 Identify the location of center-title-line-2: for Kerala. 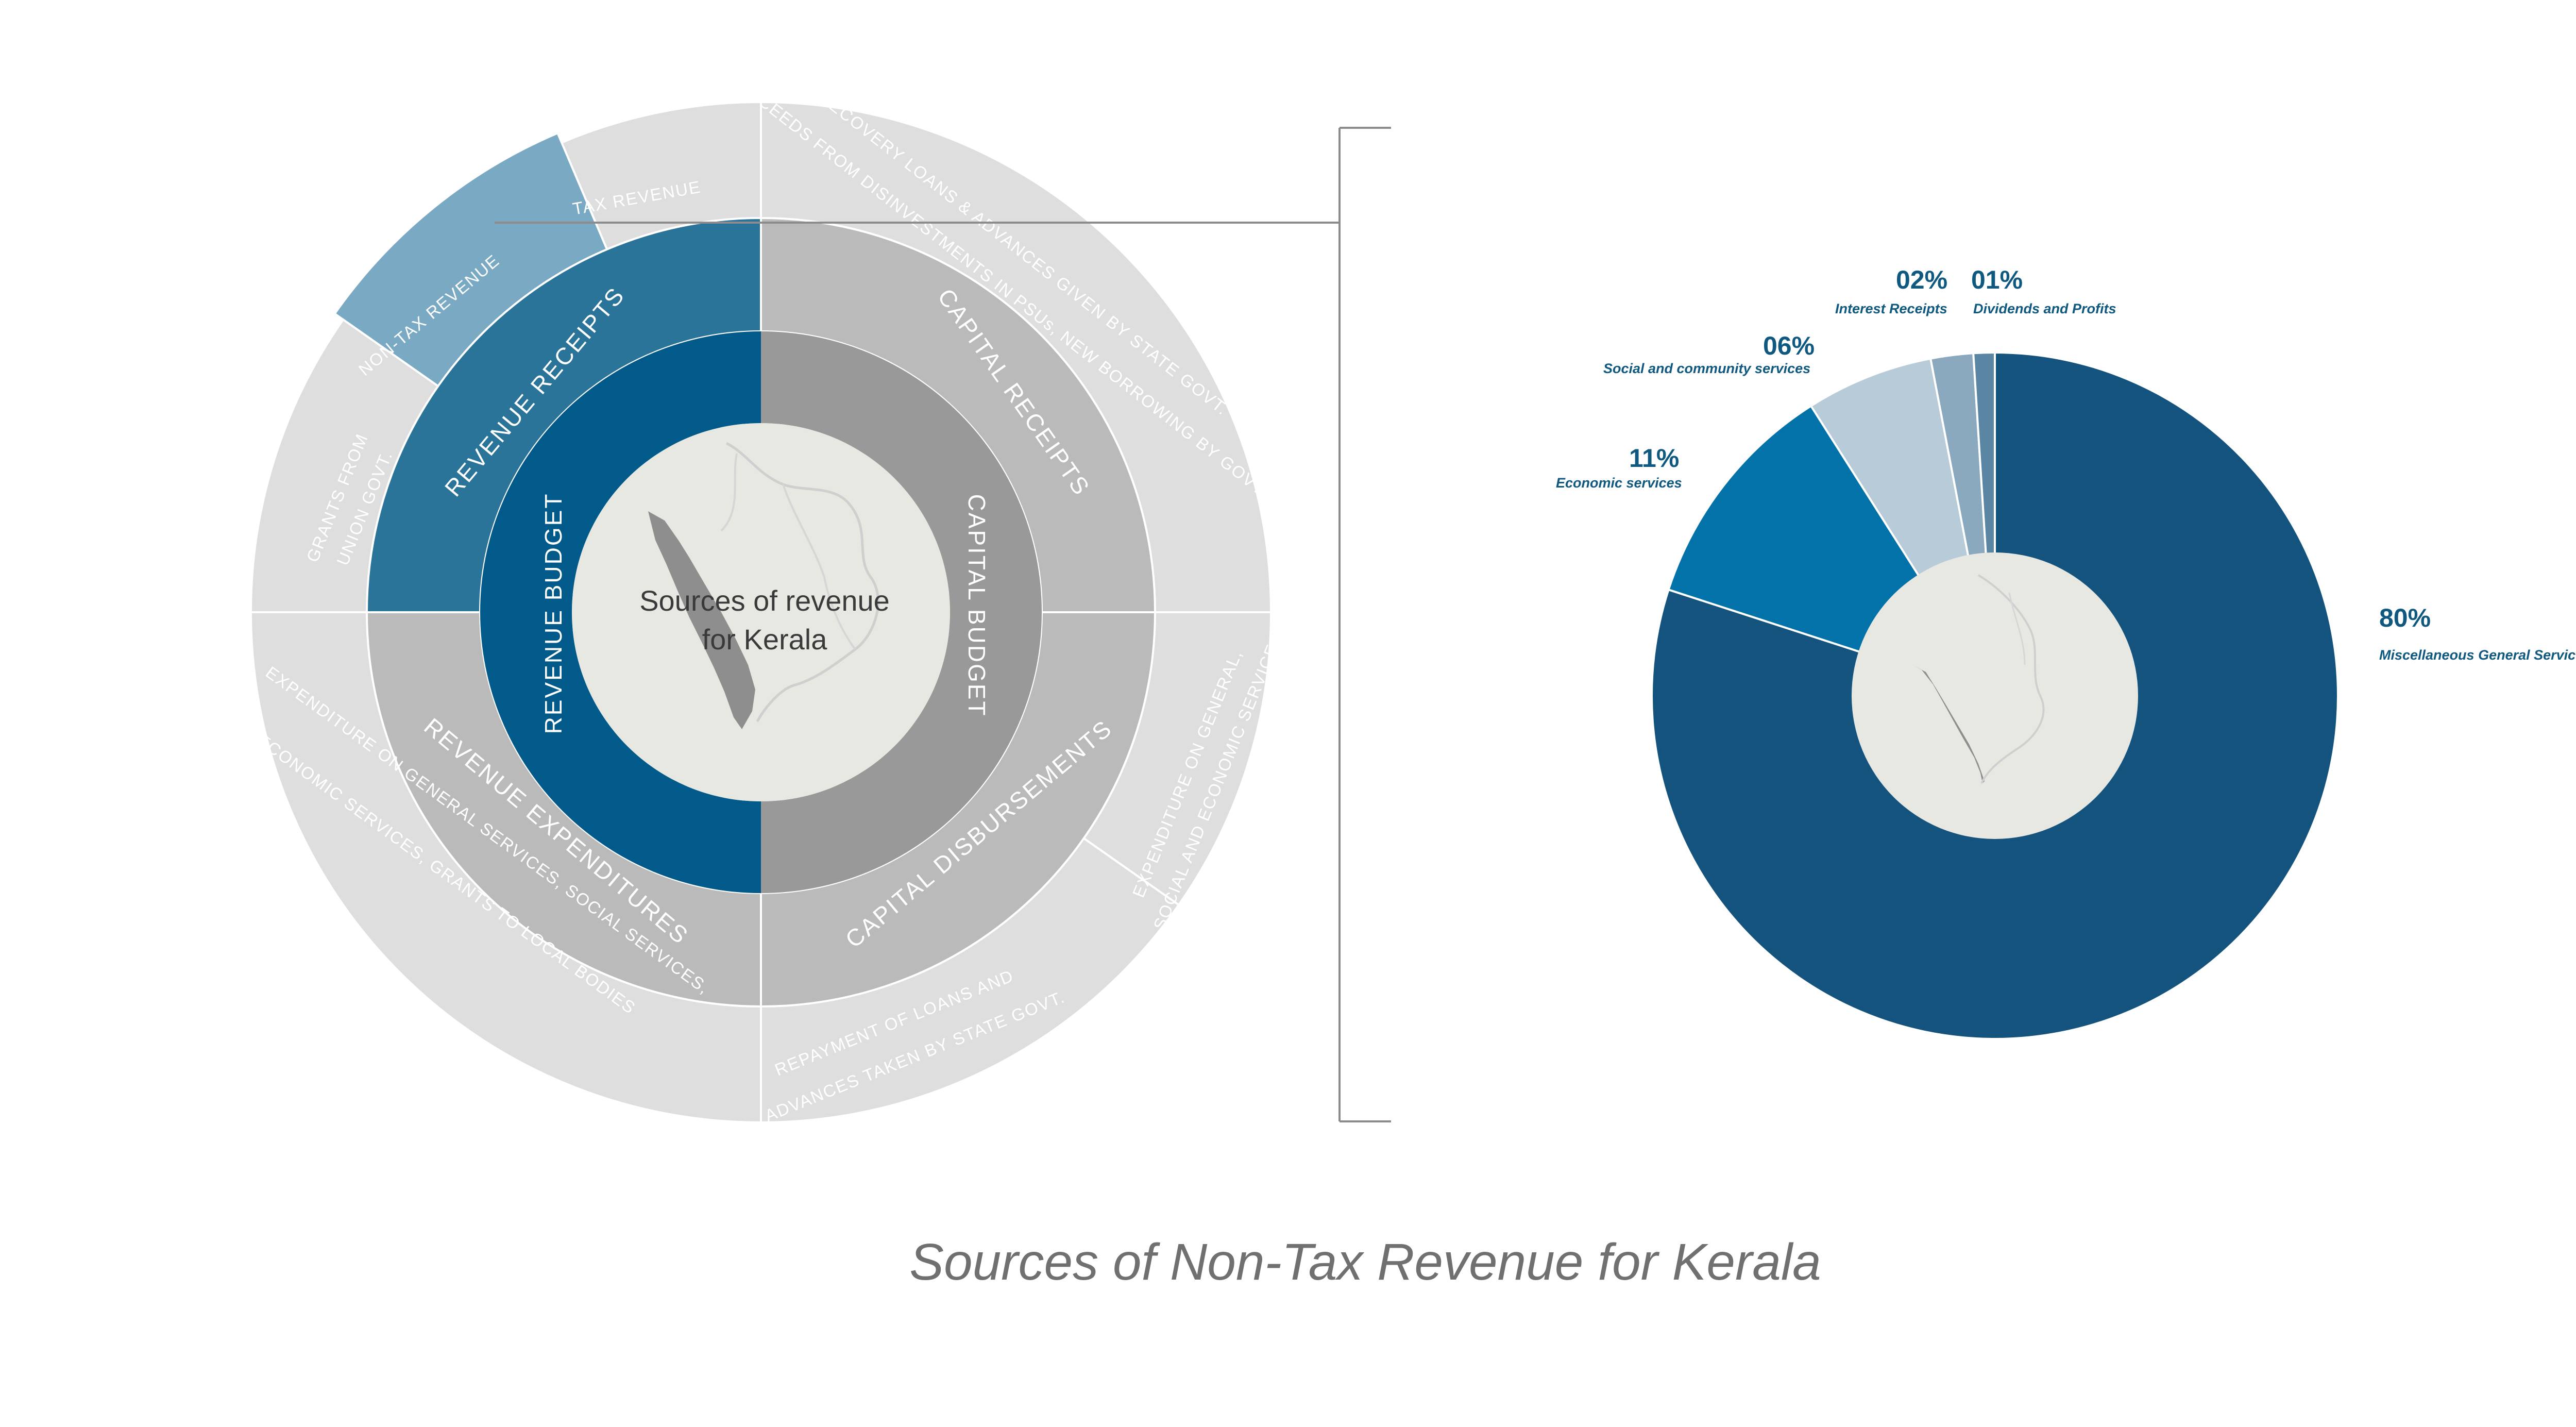
(765, 639).